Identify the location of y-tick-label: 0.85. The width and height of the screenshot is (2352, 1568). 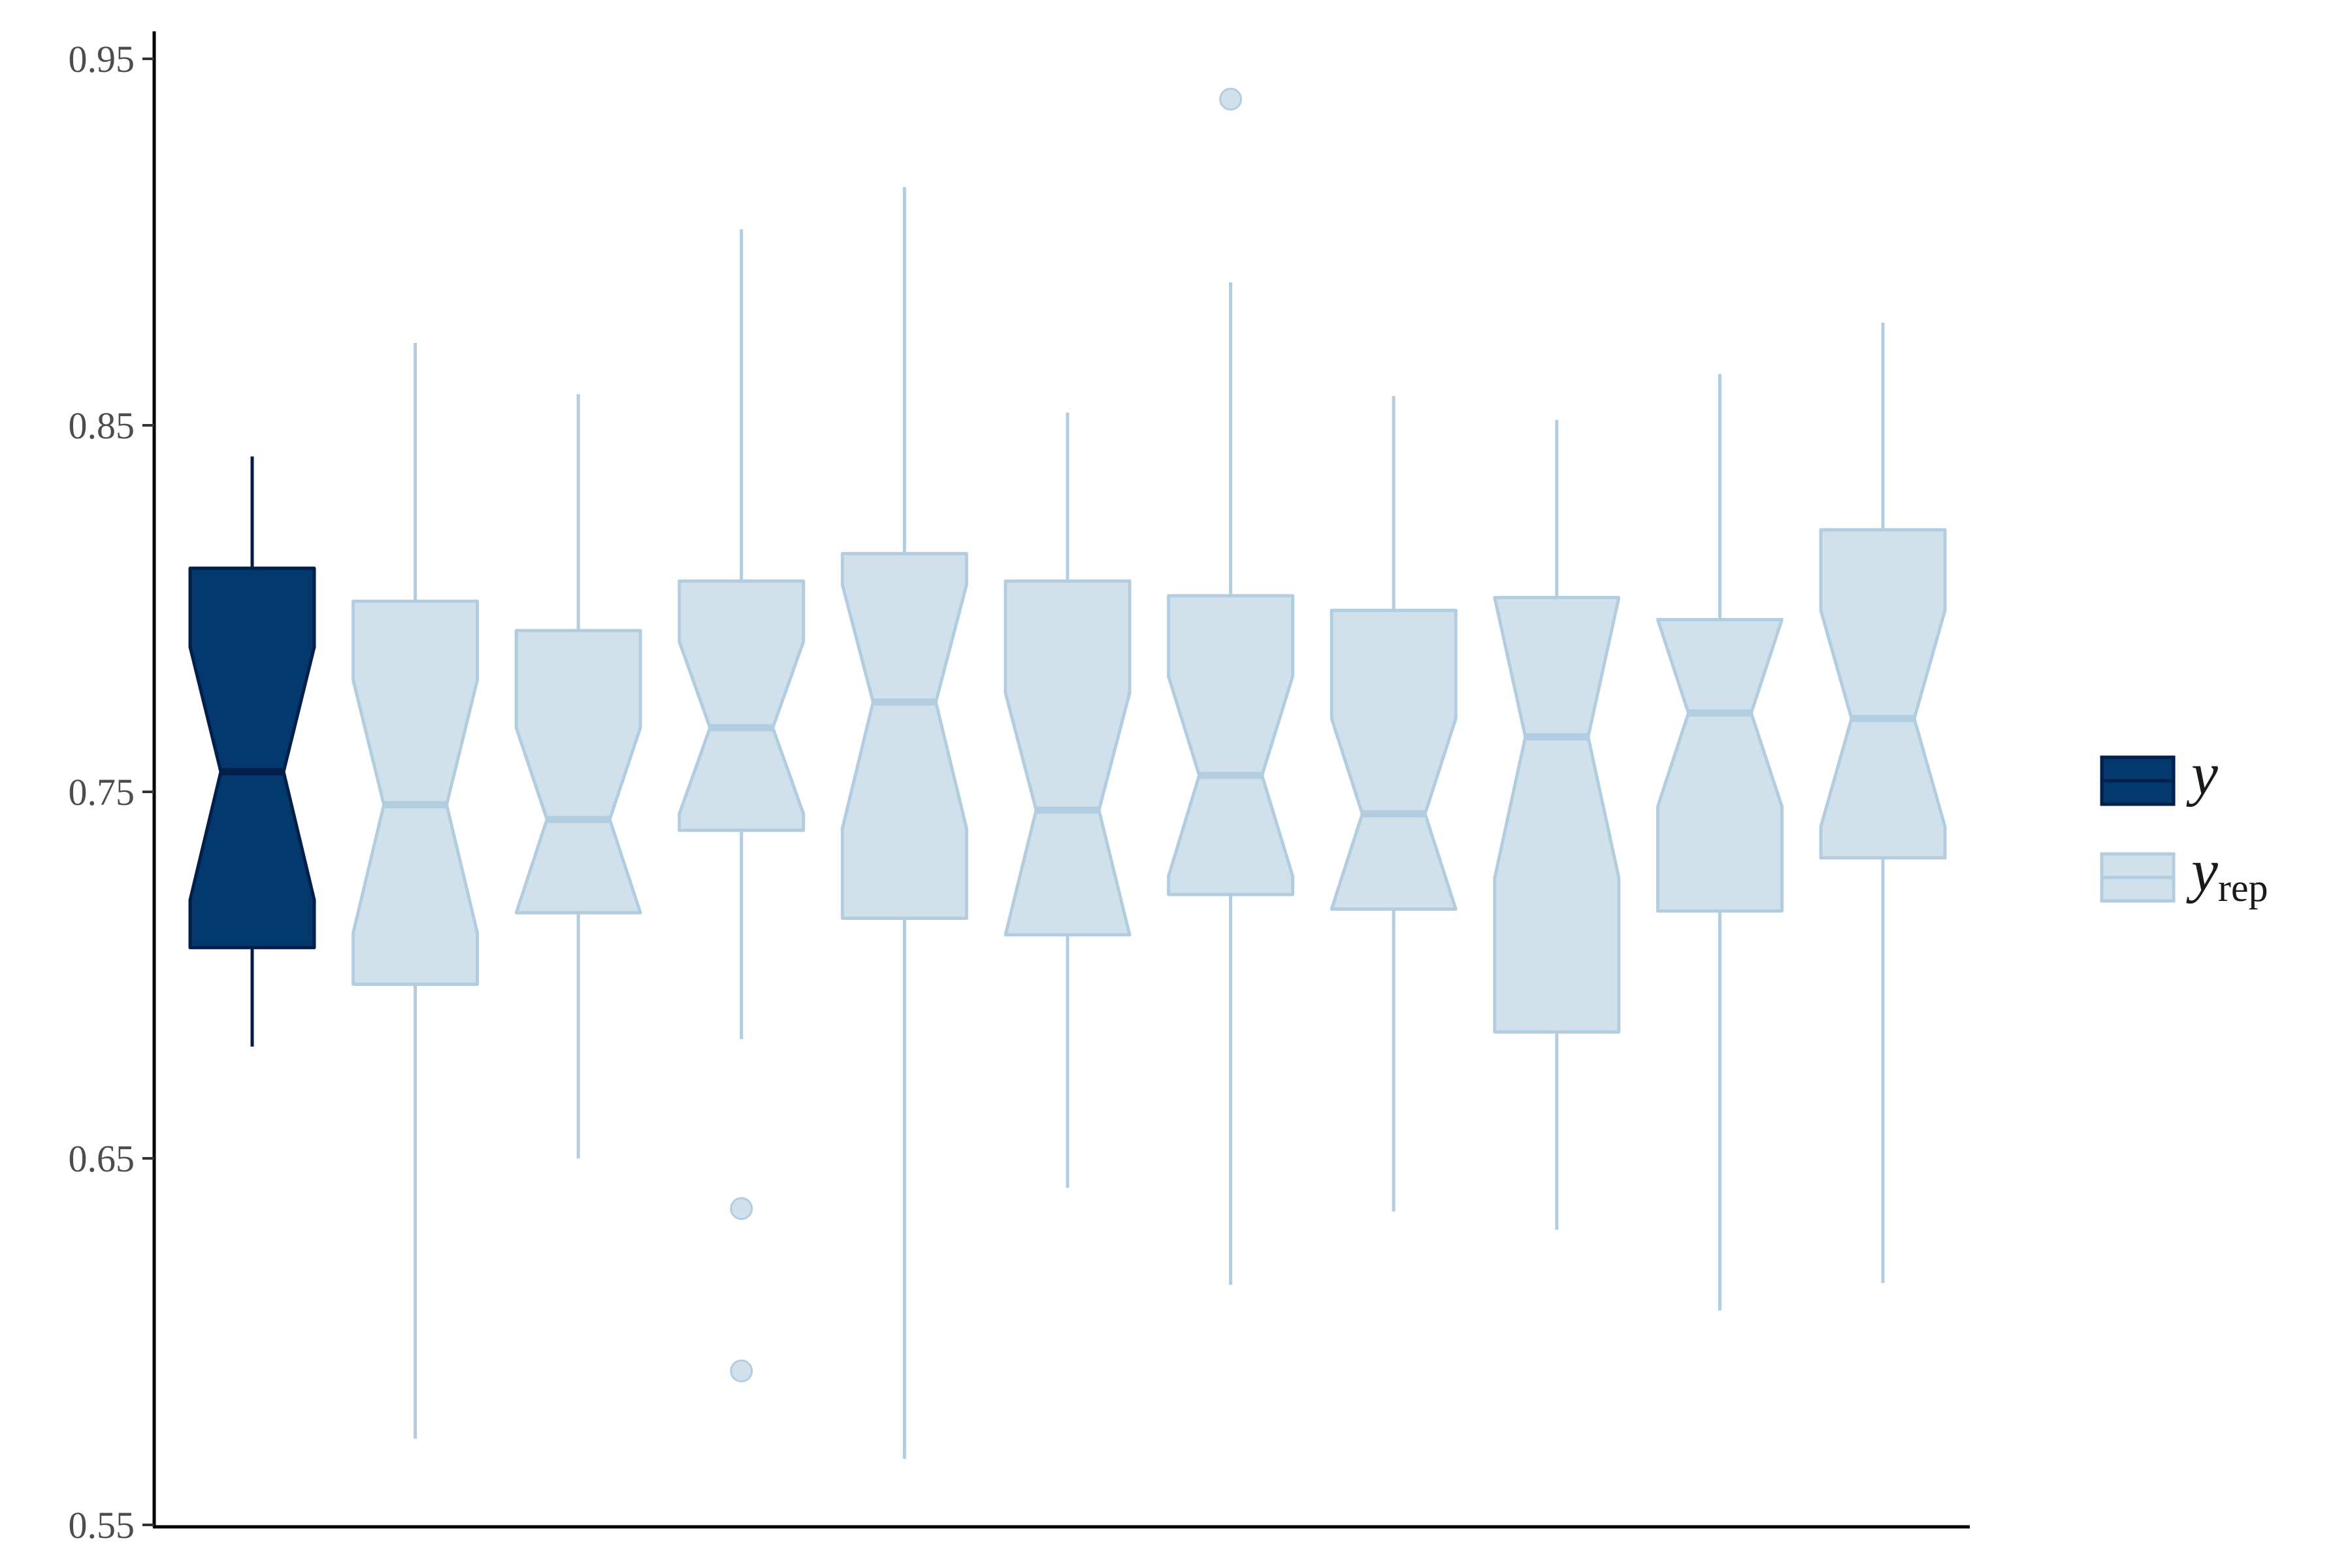
(102, 425).